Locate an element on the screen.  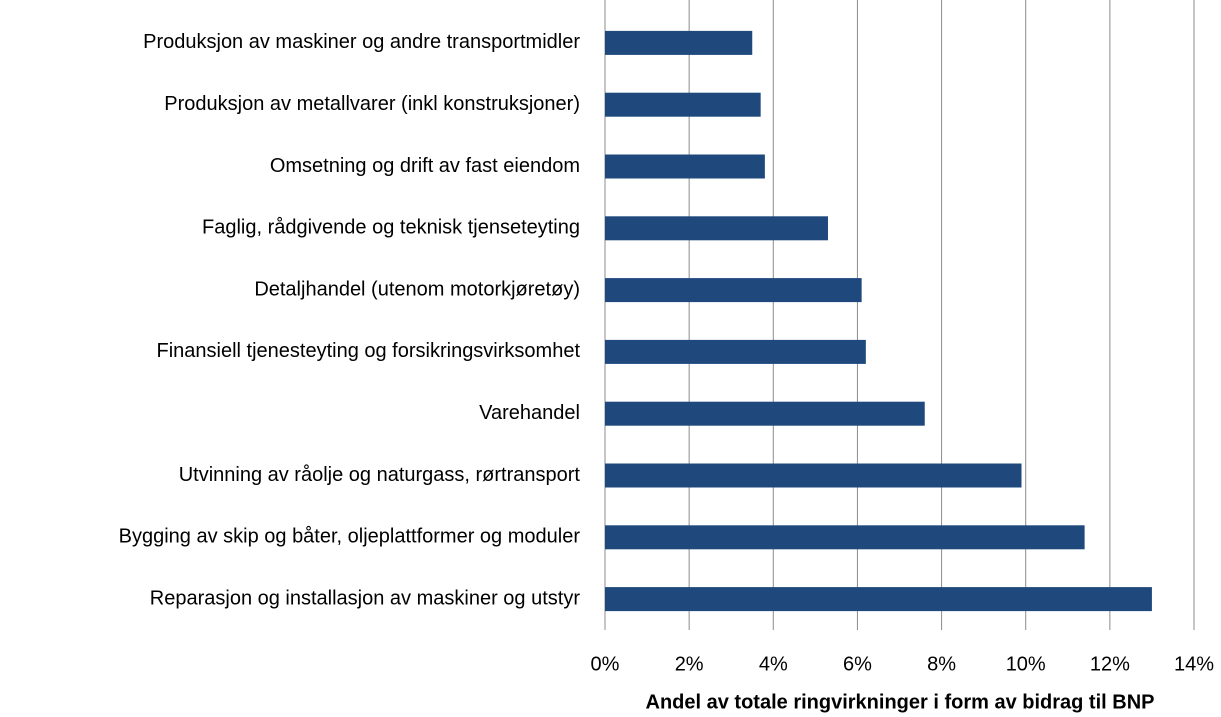
y-tick-label: Omsetning og drift av fast eiendom is located at coordinates (425, 166).